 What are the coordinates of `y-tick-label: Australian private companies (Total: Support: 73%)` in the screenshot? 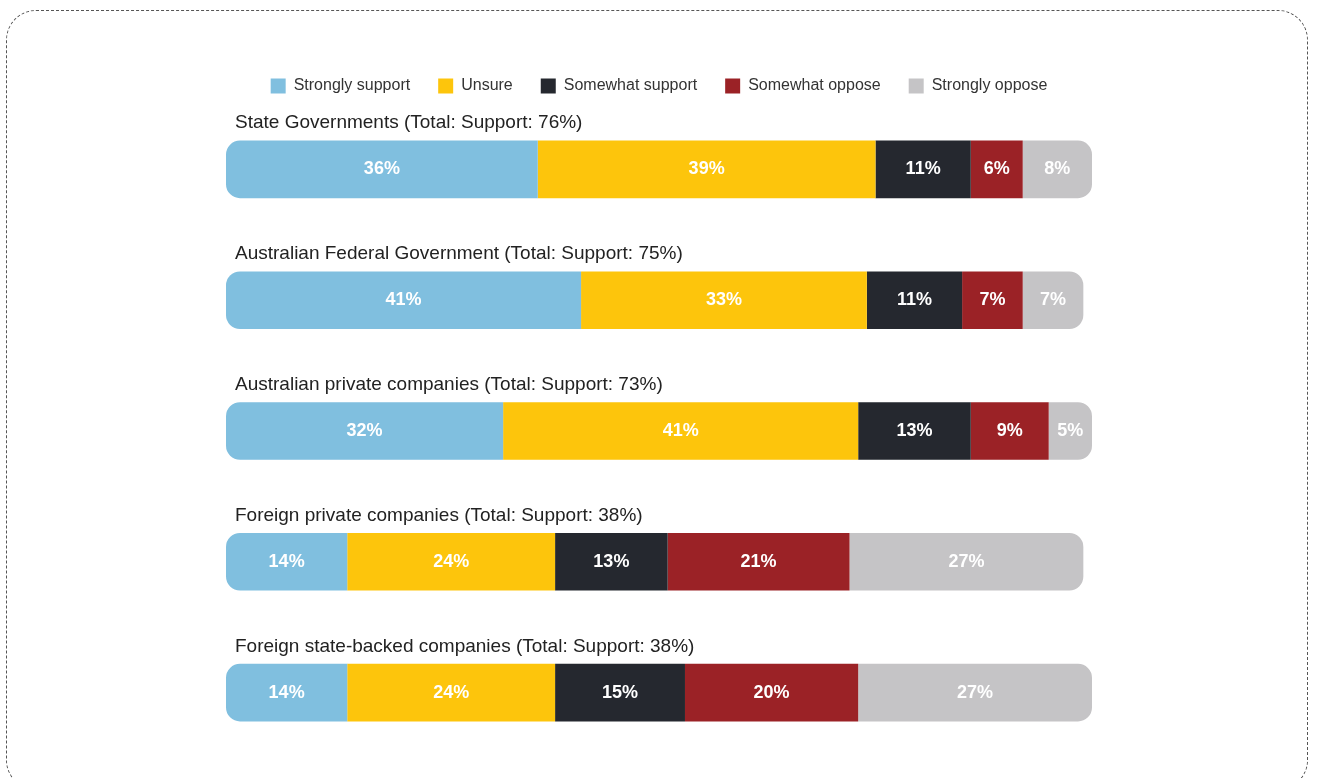 It's located at (449, 383).